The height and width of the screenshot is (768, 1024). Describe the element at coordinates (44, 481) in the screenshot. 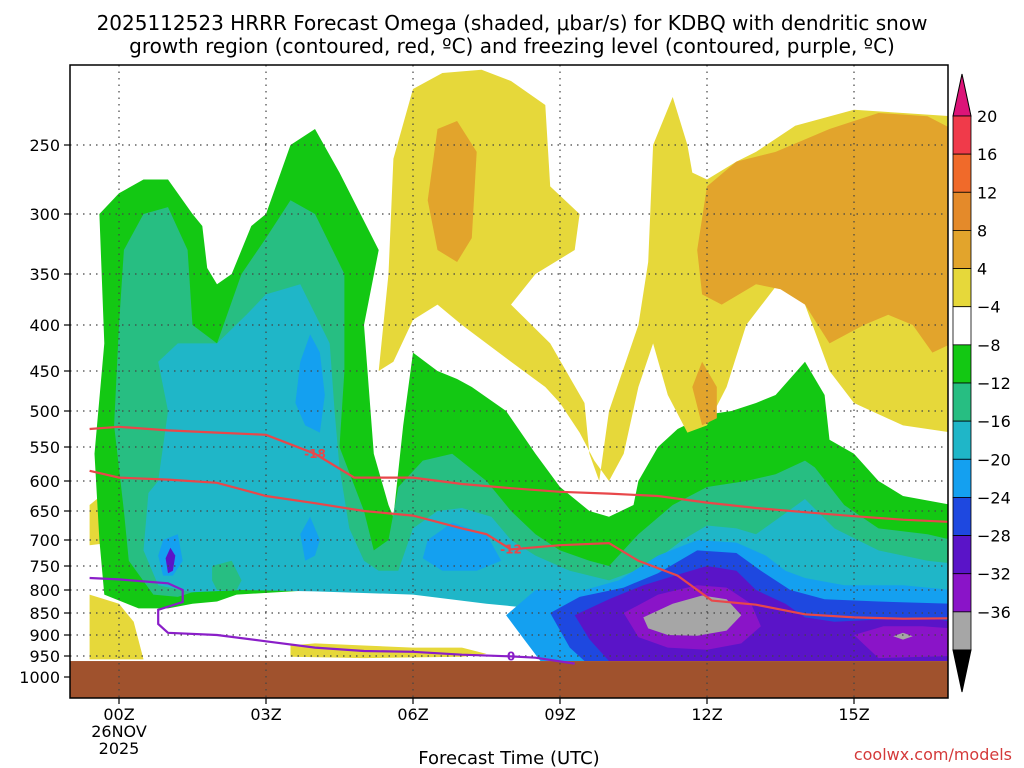

I see `y-tick-label-600: 600` at that location.